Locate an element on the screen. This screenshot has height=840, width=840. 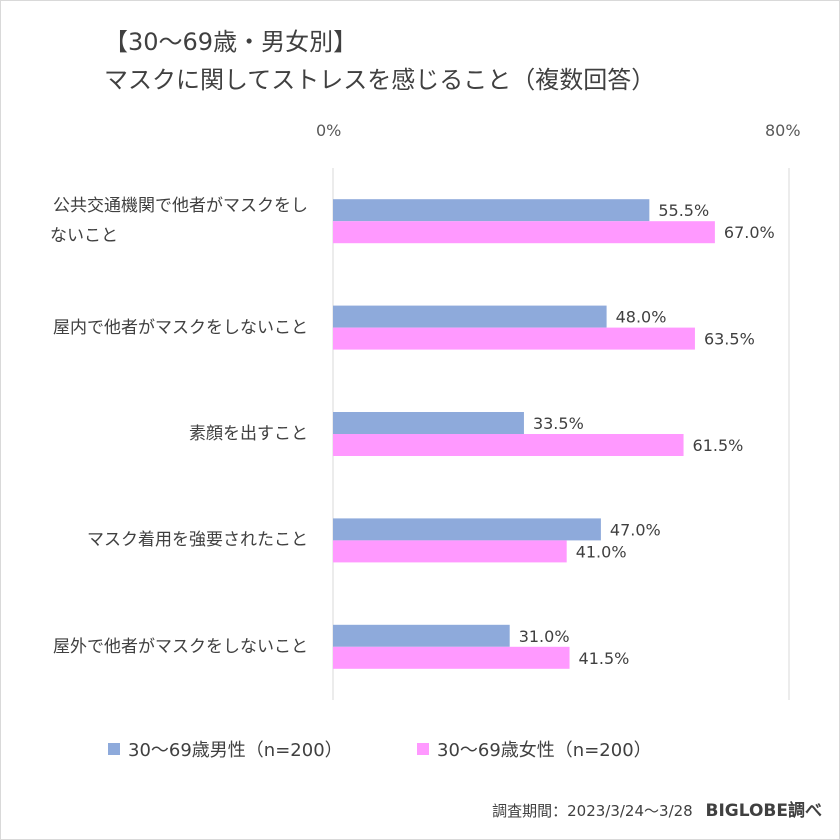
data-label: 41.5% is located at coordinates (604, 658).